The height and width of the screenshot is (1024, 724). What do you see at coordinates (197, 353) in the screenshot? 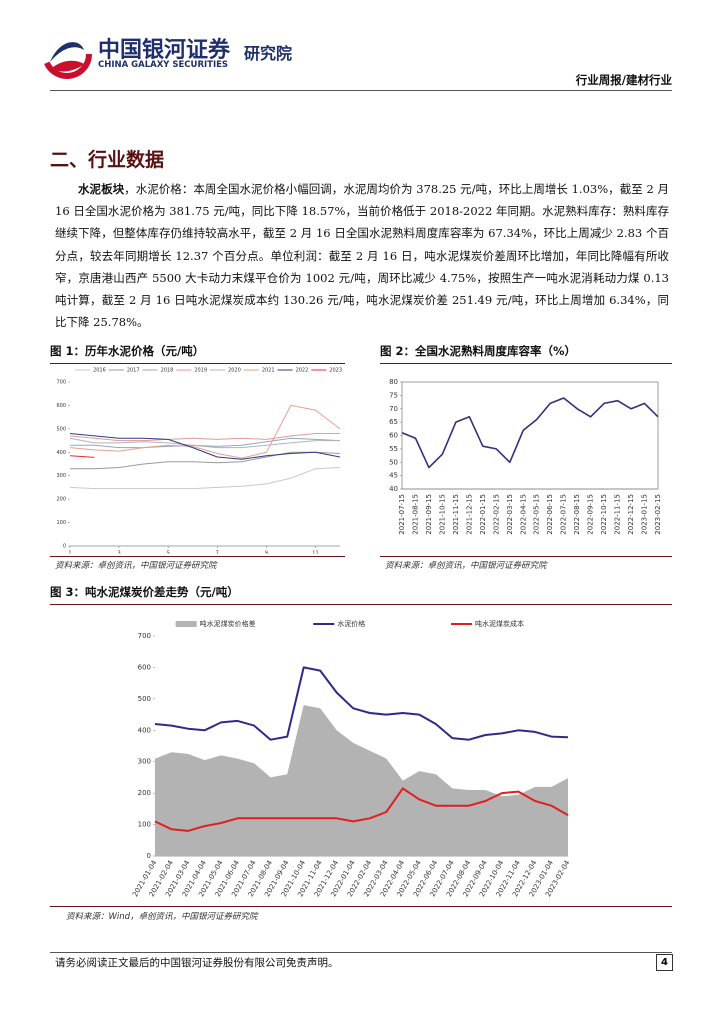
I see `figure-title: 图 1：历年水泥价格（元/吨）` at bounding box center [197, 353].